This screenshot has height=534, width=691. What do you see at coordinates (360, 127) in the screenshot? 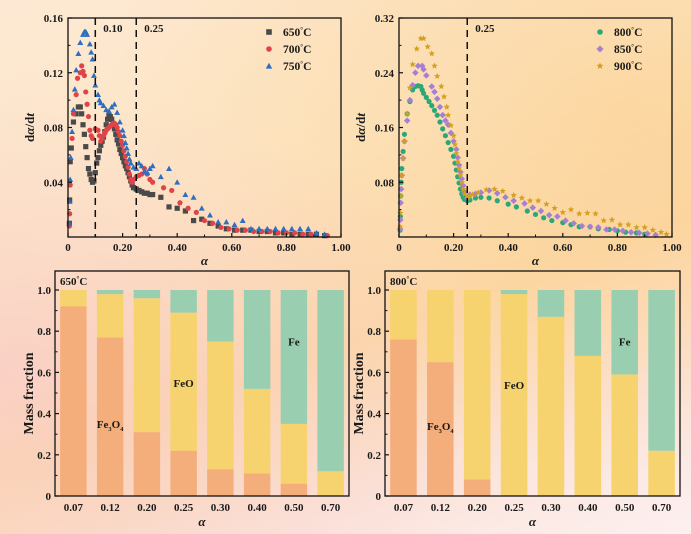
I see `y-axis-title: dα/dt` at bounding box center [360, 127].